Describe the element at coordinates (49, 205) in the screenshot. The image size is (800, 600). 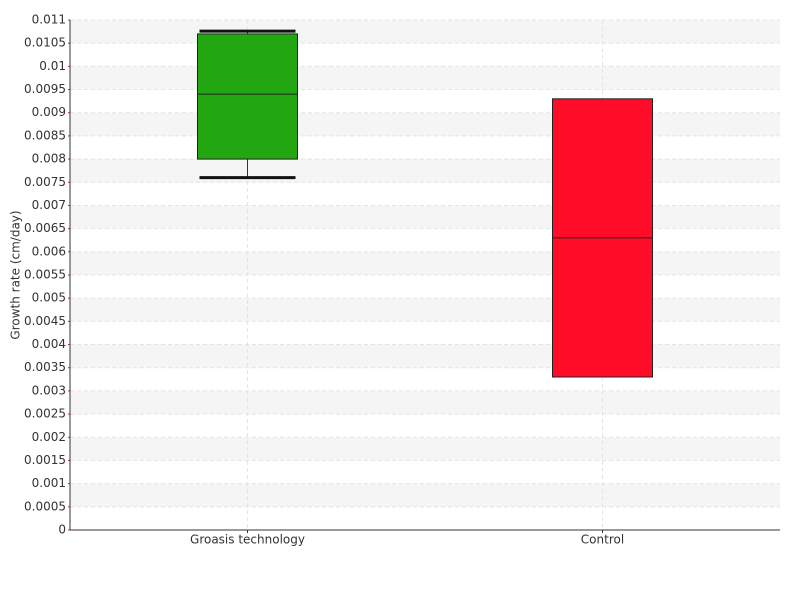
I see `y-tick-label: 0.007` at that location.